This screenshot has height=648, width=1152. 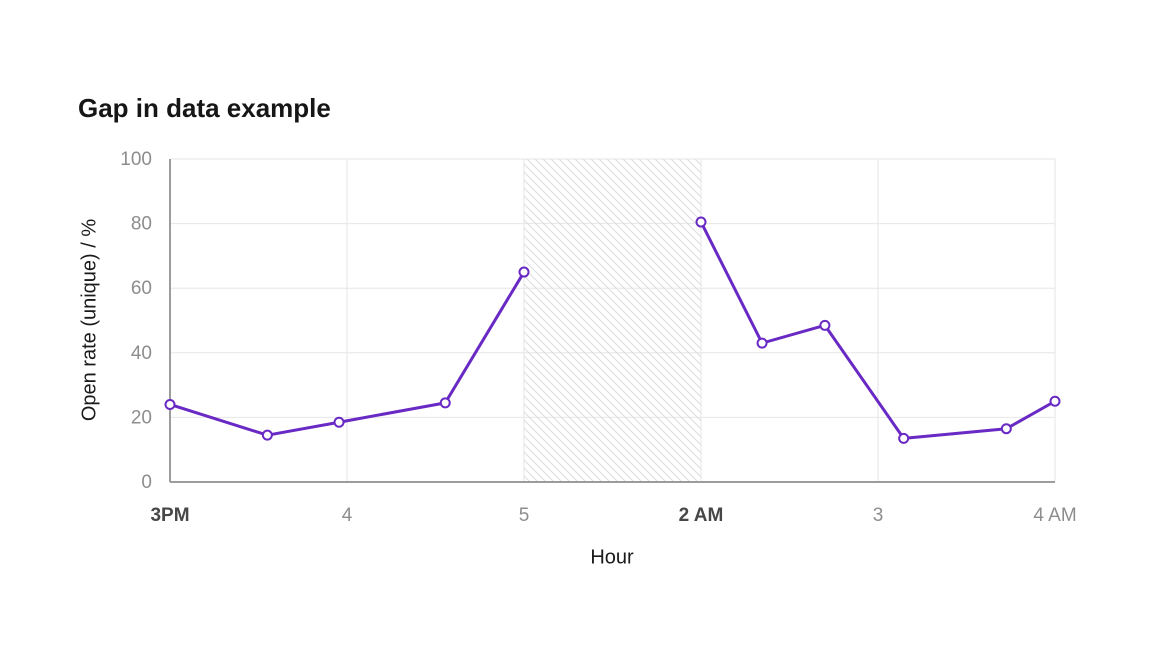 I want to click on x-tick-label: 4 AM, so click(x=1054, y=515).